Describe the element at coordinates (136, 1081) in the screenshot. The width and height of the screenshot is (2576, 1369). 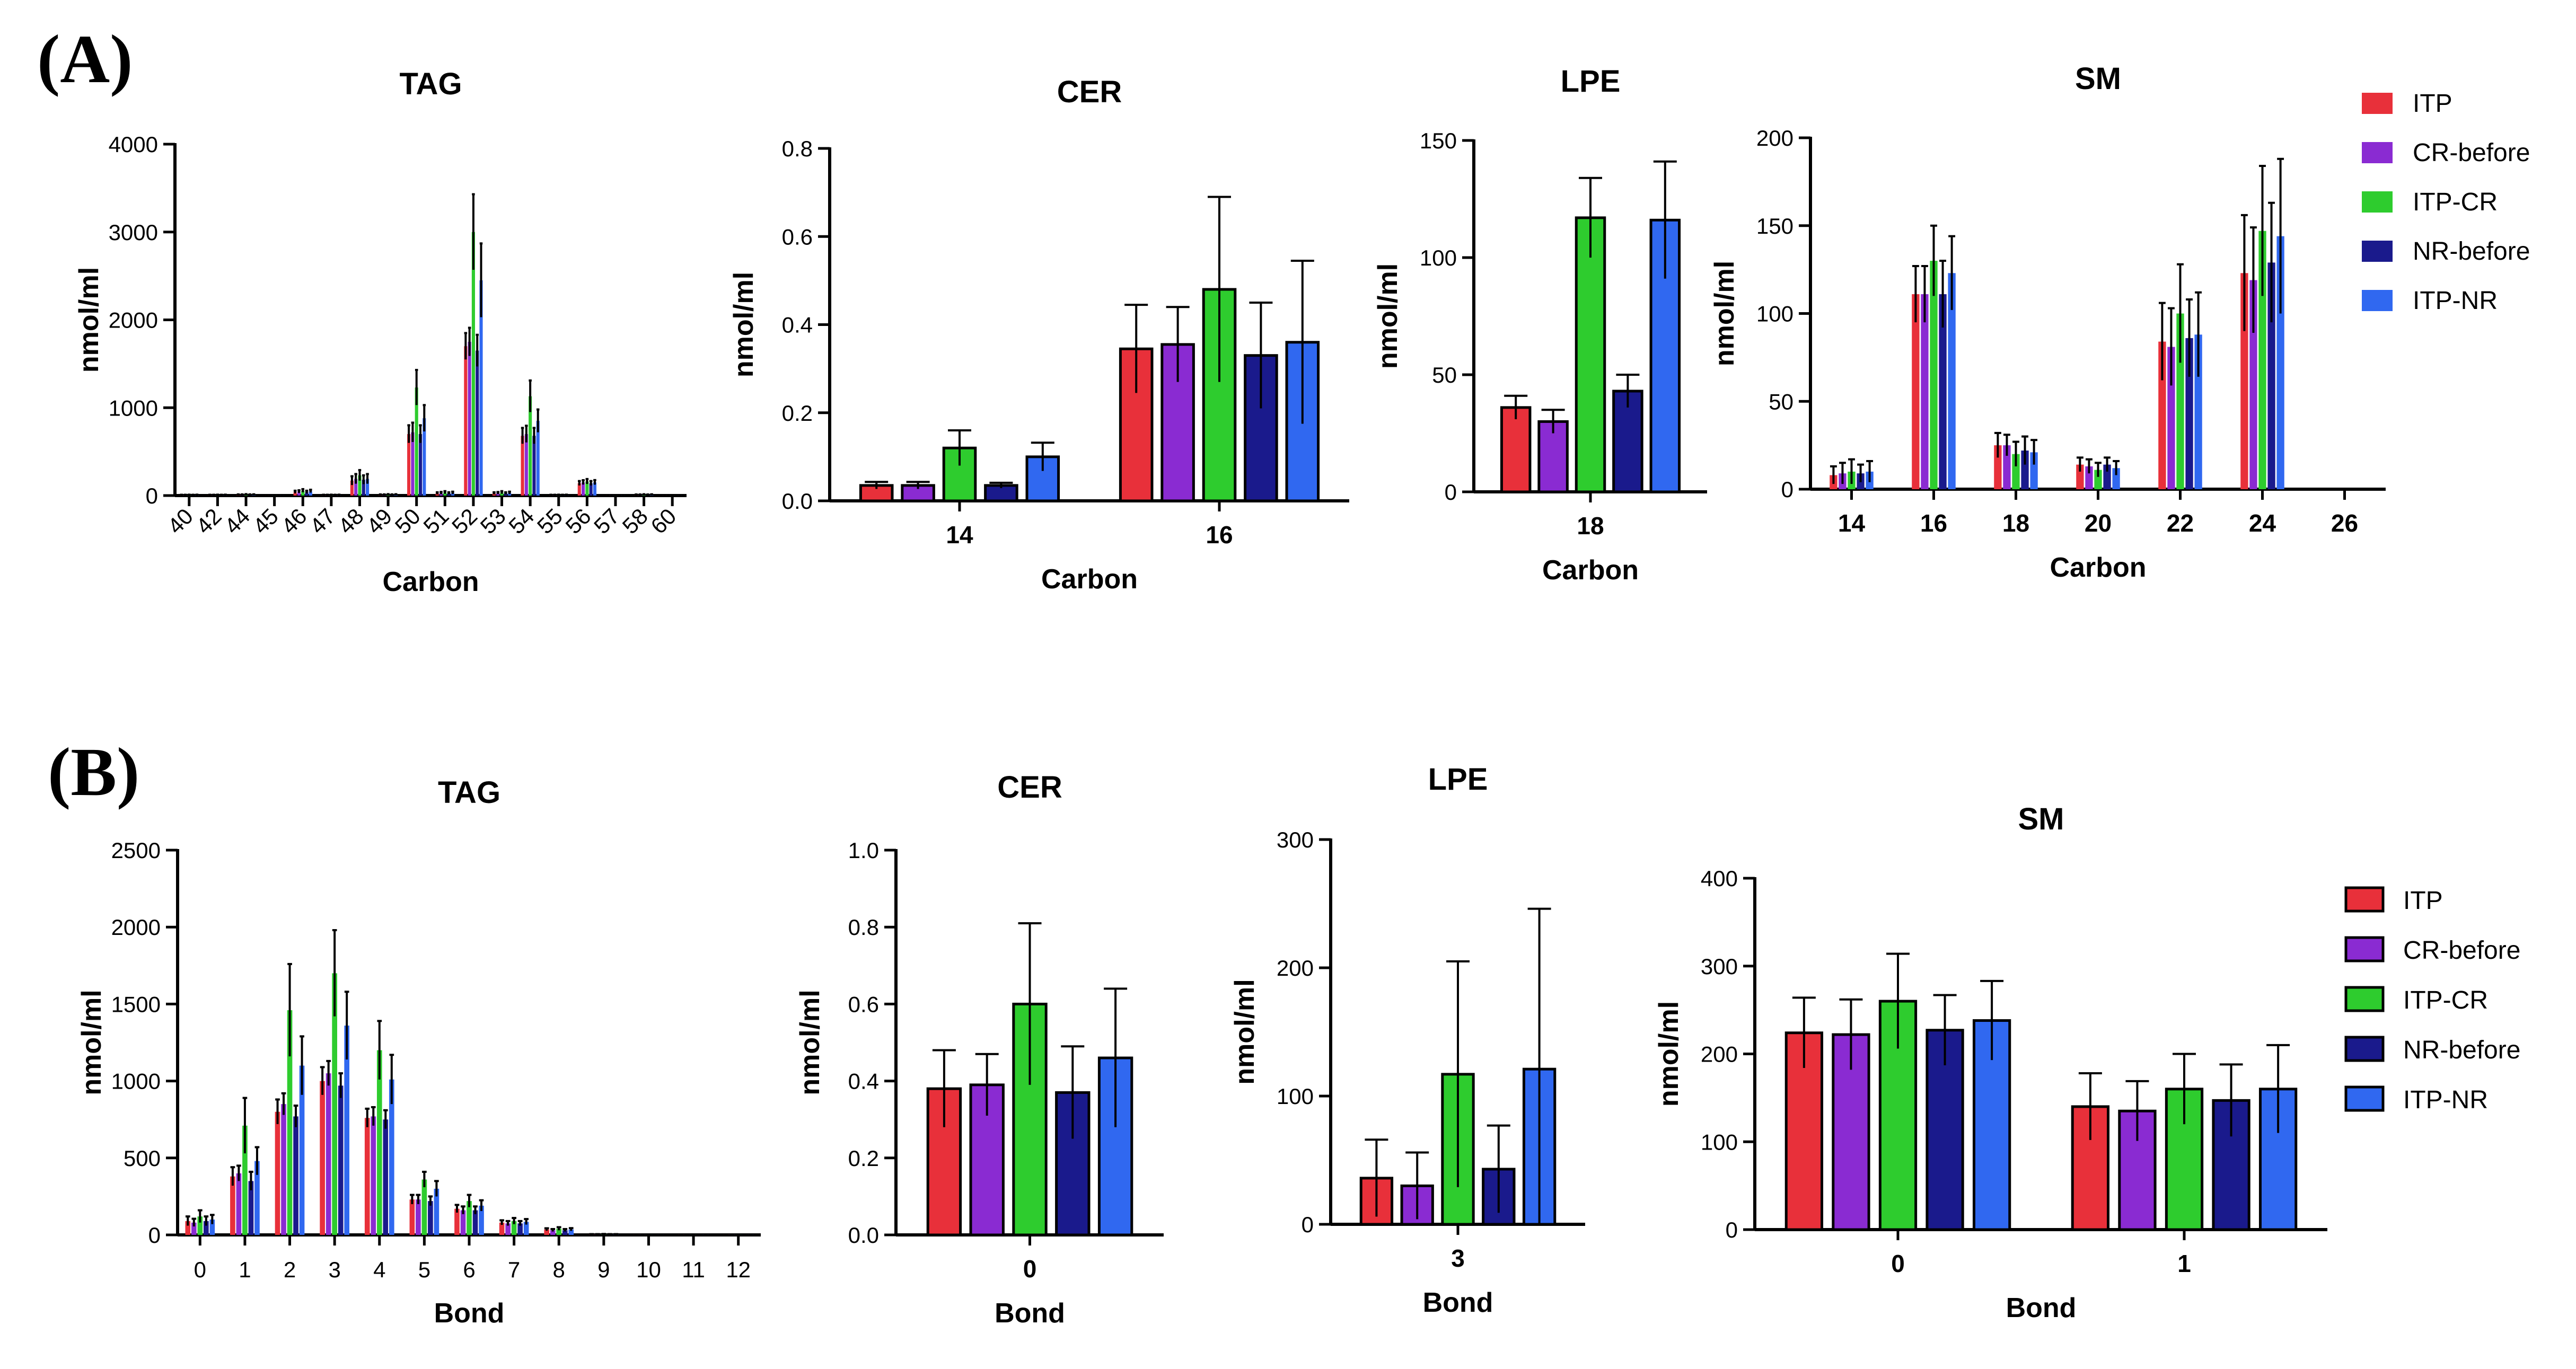
I see `y-tick-label: 1000` at that location.